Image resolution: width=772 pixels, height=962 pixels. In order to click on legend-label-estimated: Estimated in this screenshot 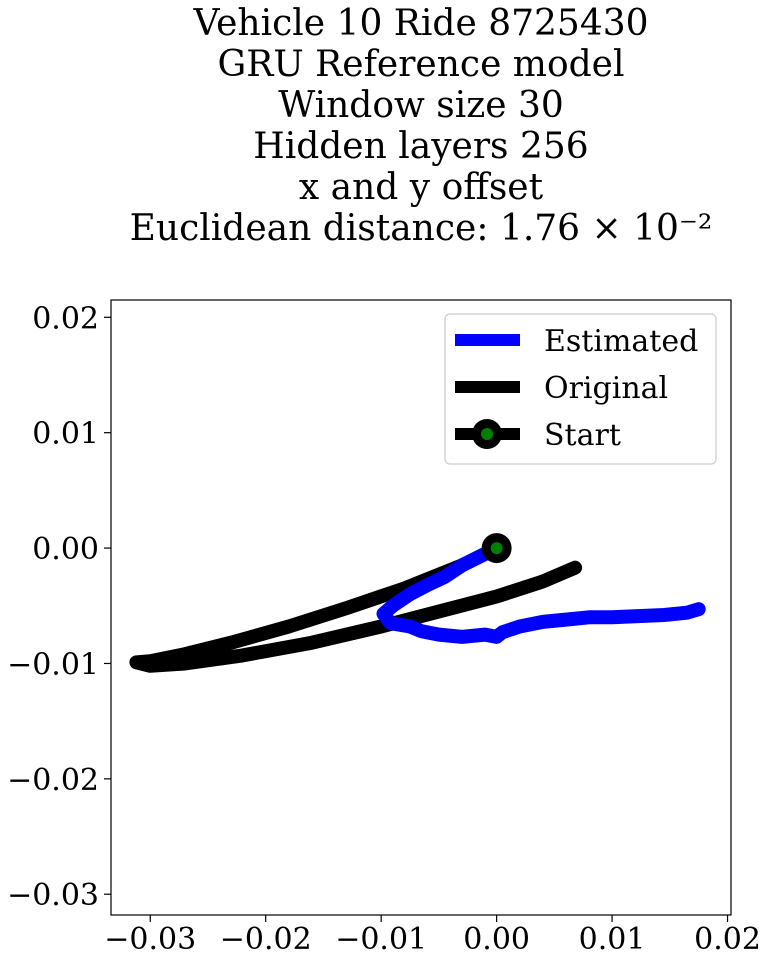, I will do `click(621, 341)`.